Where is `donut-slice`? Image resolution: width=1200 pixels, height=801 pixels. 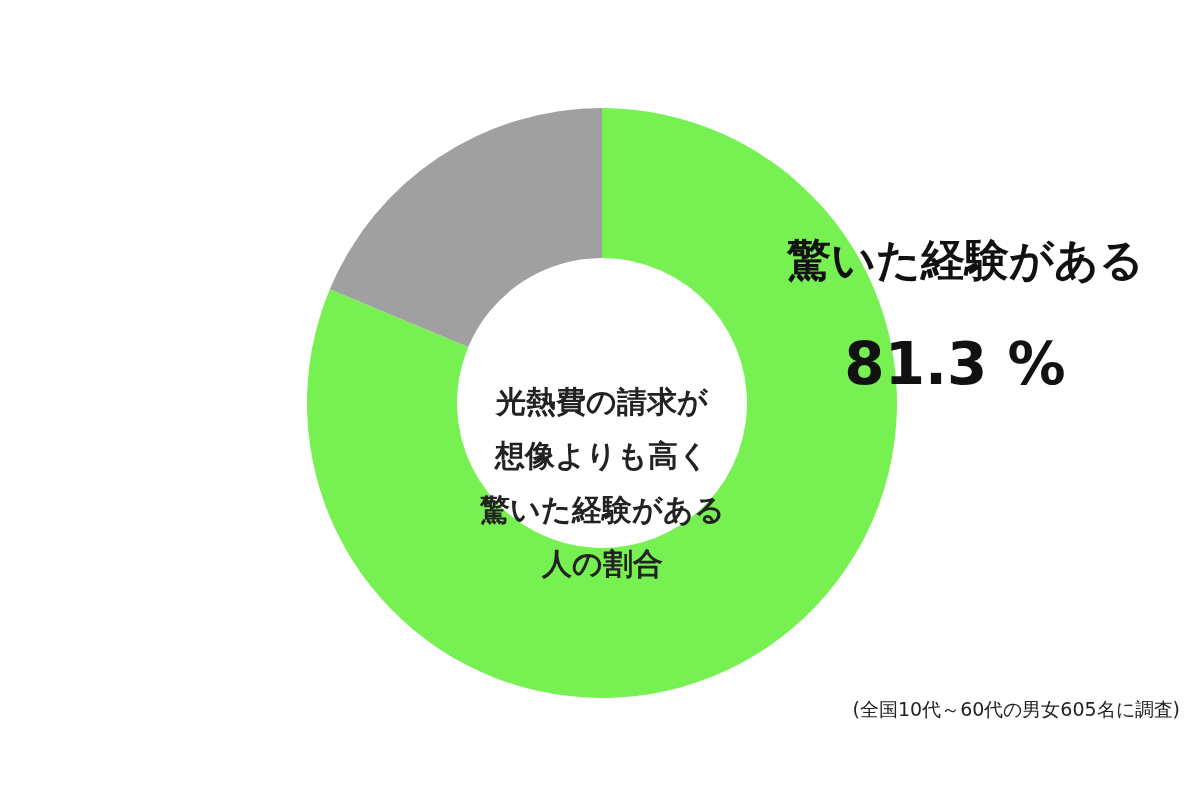
donut-slice is located at coordinates (465, 228).